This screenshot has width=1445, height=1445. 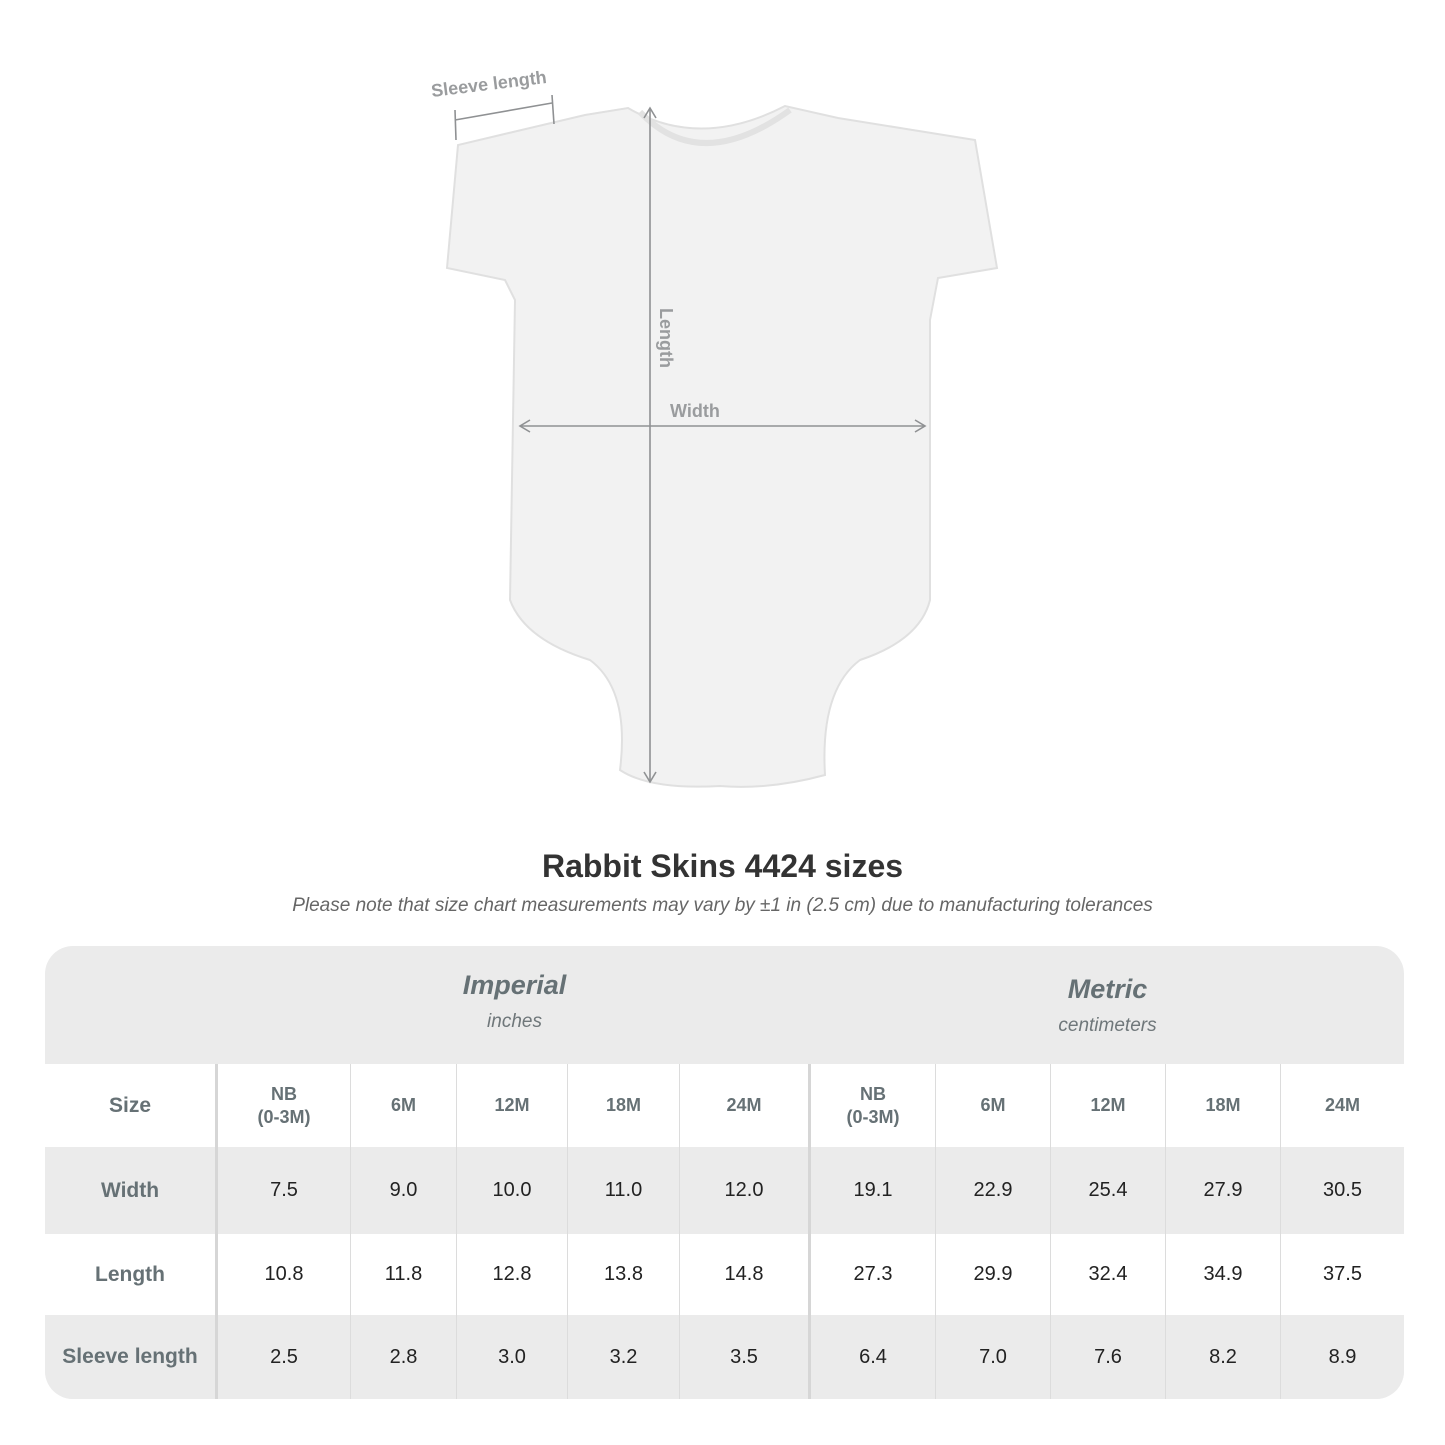 I want to click on row-label: Sleeve length, so click(x=131, y=1357).